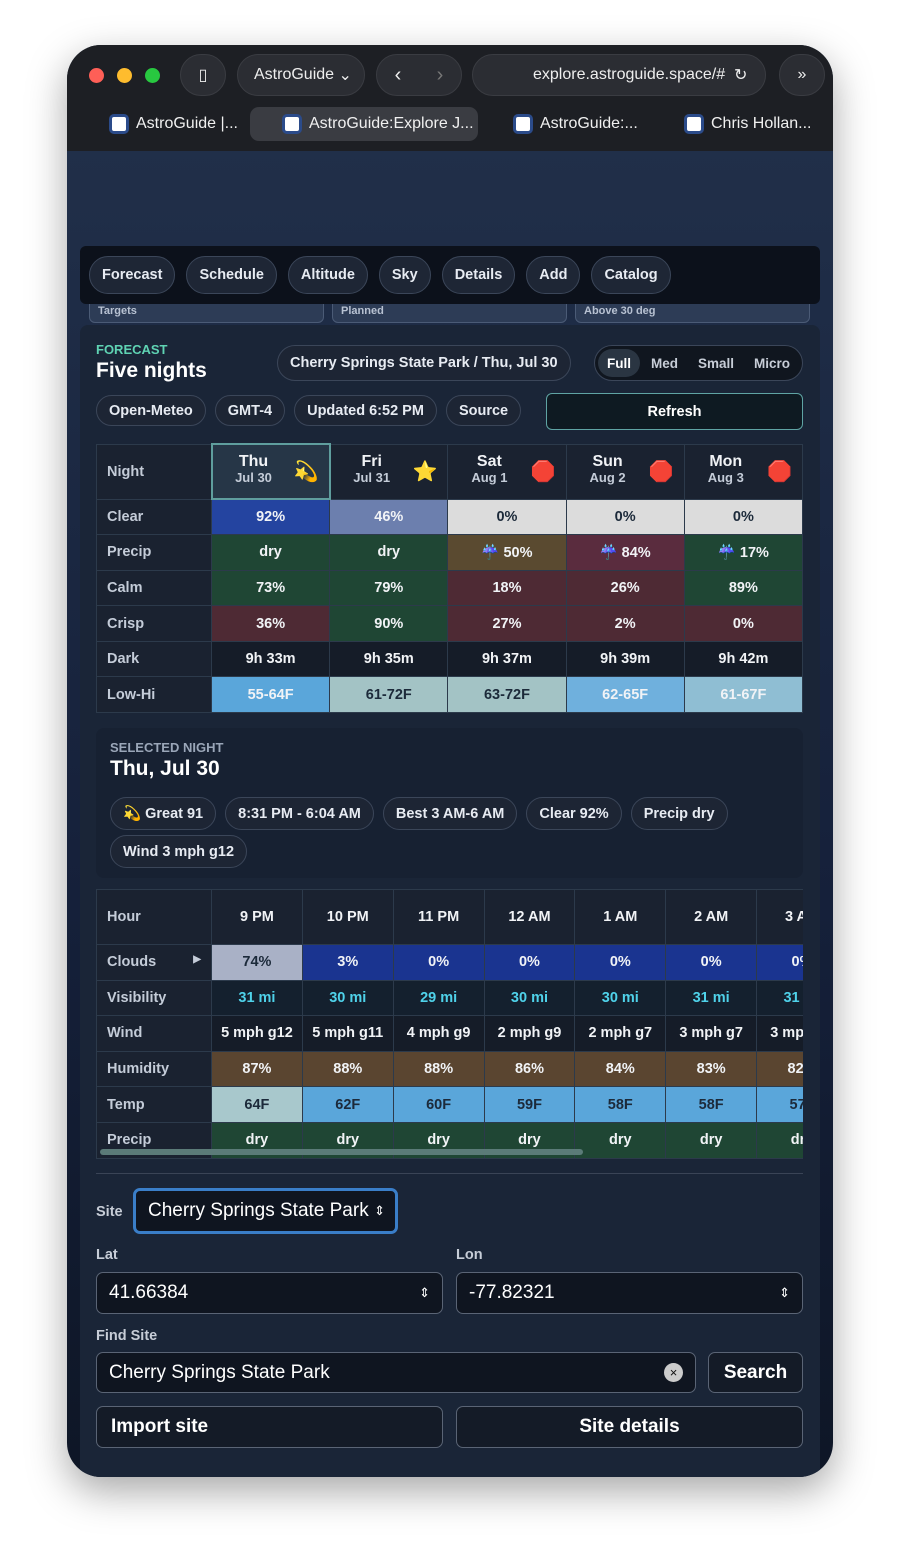  Describe the element at coordinates (625, 552) in the screenshot. I see `night-cell: ☔ 84%` at that location.